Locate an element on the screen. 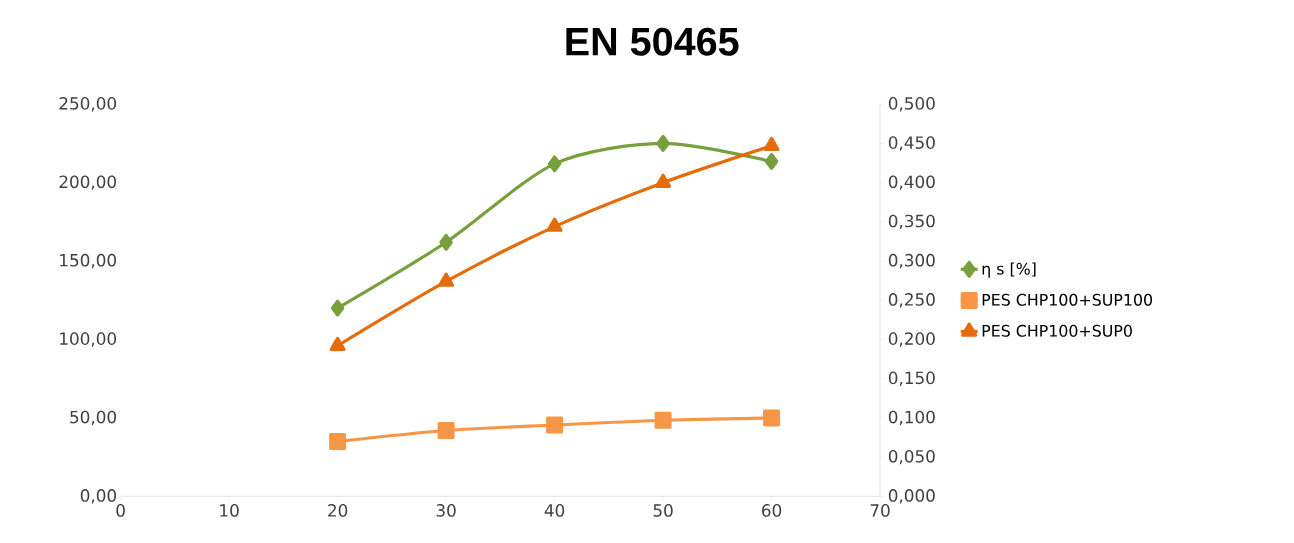  y2-tick-label: 0,050 is located at coordinates (911, 457).